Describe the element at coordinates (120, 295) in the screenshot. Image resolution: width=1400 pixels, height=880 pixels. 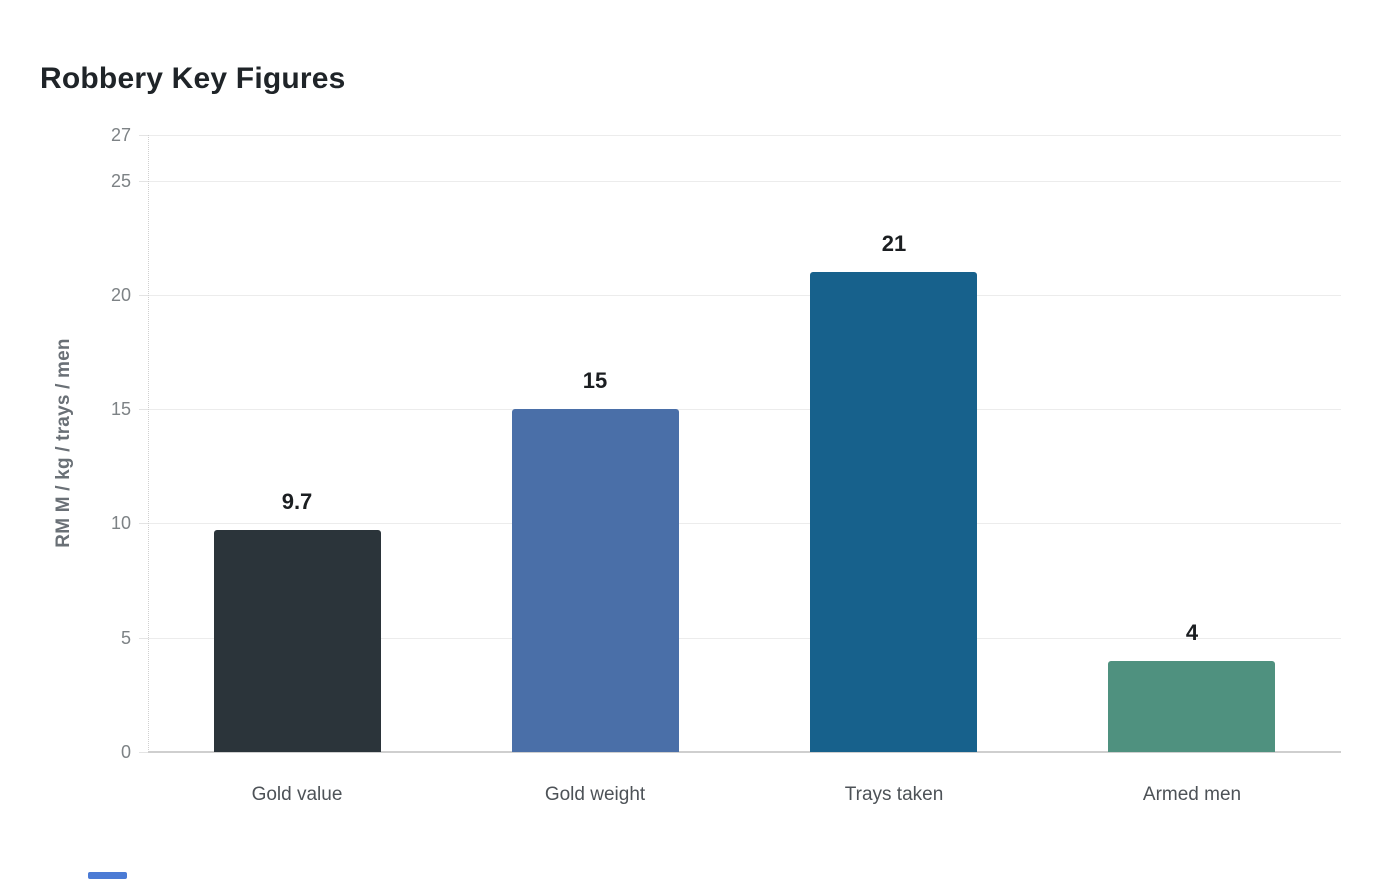
I see `y-tick-label: 20` at that location.